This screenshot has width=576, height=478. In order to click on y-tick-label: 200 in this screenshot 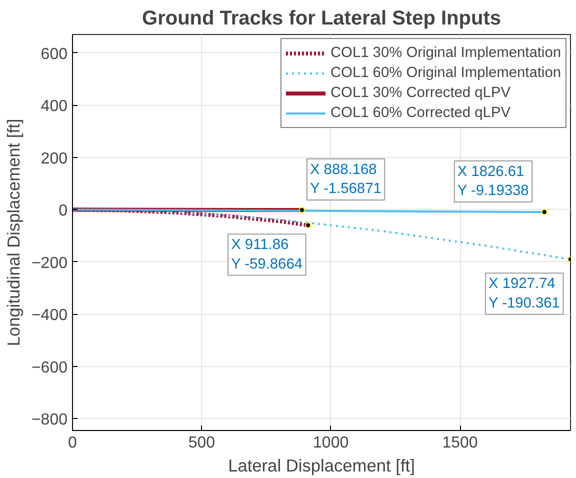, I will do `click(54, 159)`.